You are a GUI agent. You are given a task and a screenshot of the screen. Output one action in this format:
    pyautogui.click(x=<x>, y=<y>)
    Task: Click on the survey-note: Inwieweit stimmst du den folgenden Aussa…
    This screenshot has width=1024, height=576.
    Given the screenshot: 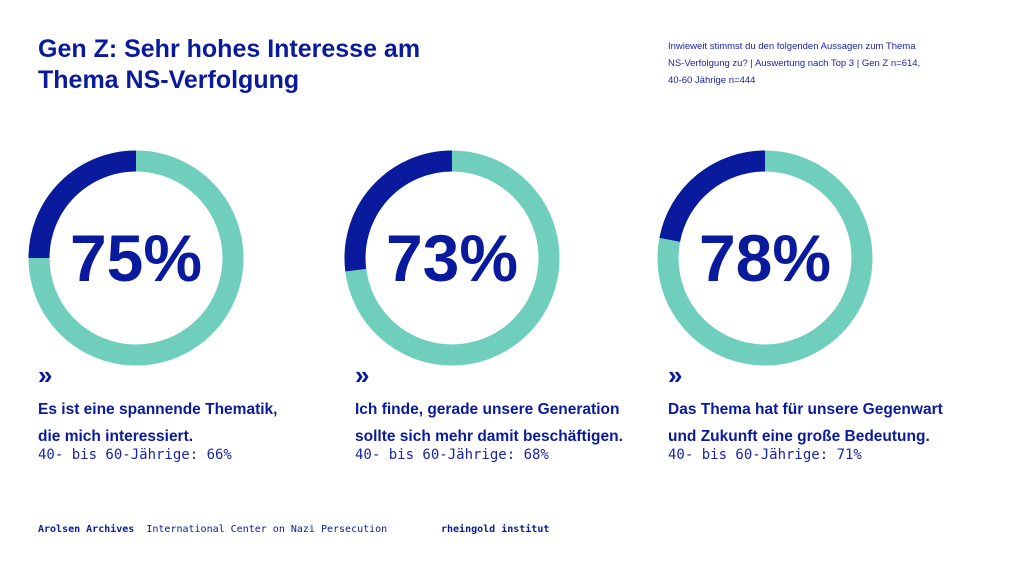 What is the action you would take?
    pyautogui.click(x=818, y=63)
    